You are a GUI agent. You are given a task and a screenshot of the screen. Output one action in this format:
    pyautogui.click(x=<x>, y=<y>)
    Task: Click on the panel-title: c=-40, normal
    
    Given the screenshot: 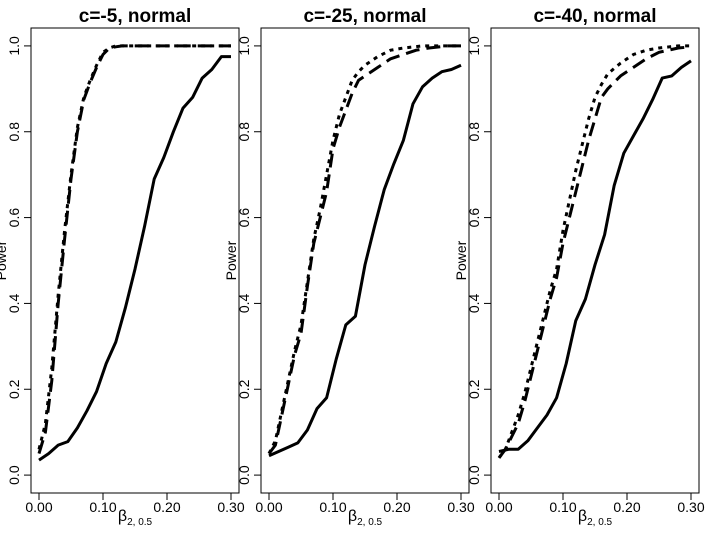 What is the action you would take?
    pyautogui.click(x=594, y=16)
    